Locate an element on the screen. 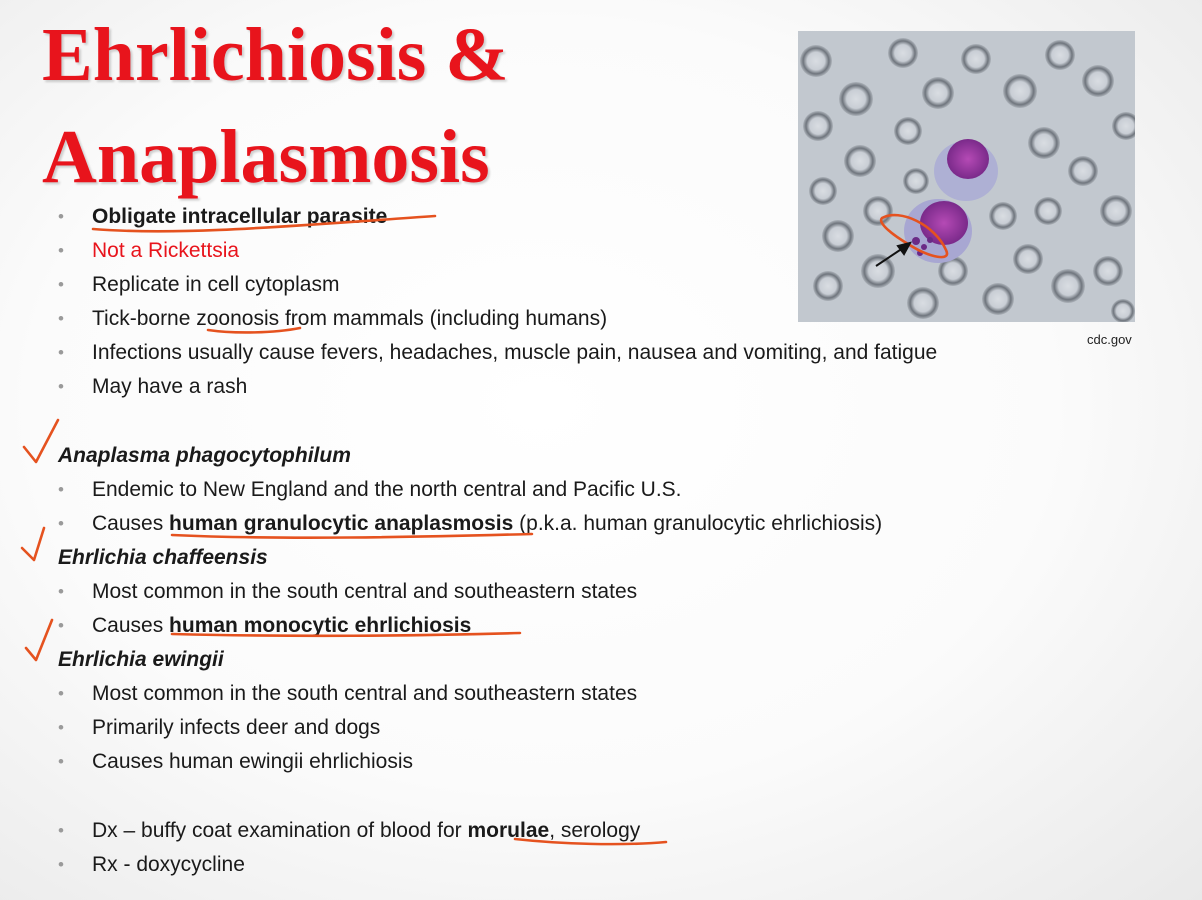  text-segment: Rx - doxycycline is located at coordinates (168, 864).